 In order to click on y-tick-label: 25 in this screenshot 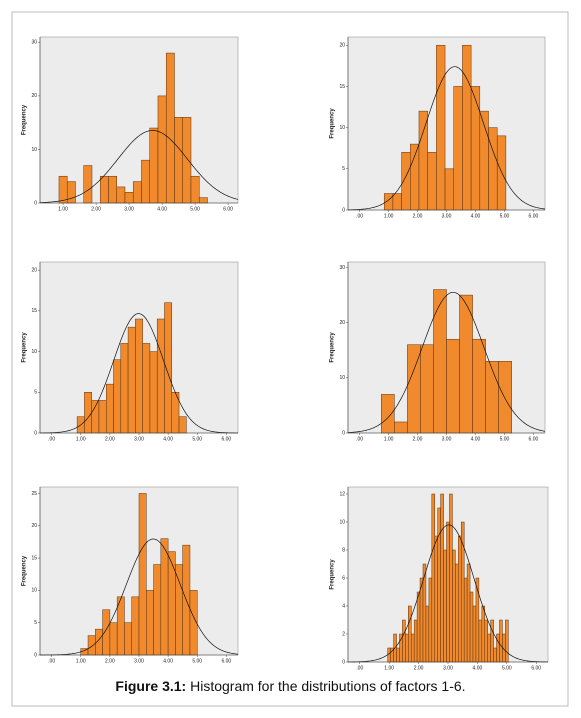, I will do `click(34, 494)`.